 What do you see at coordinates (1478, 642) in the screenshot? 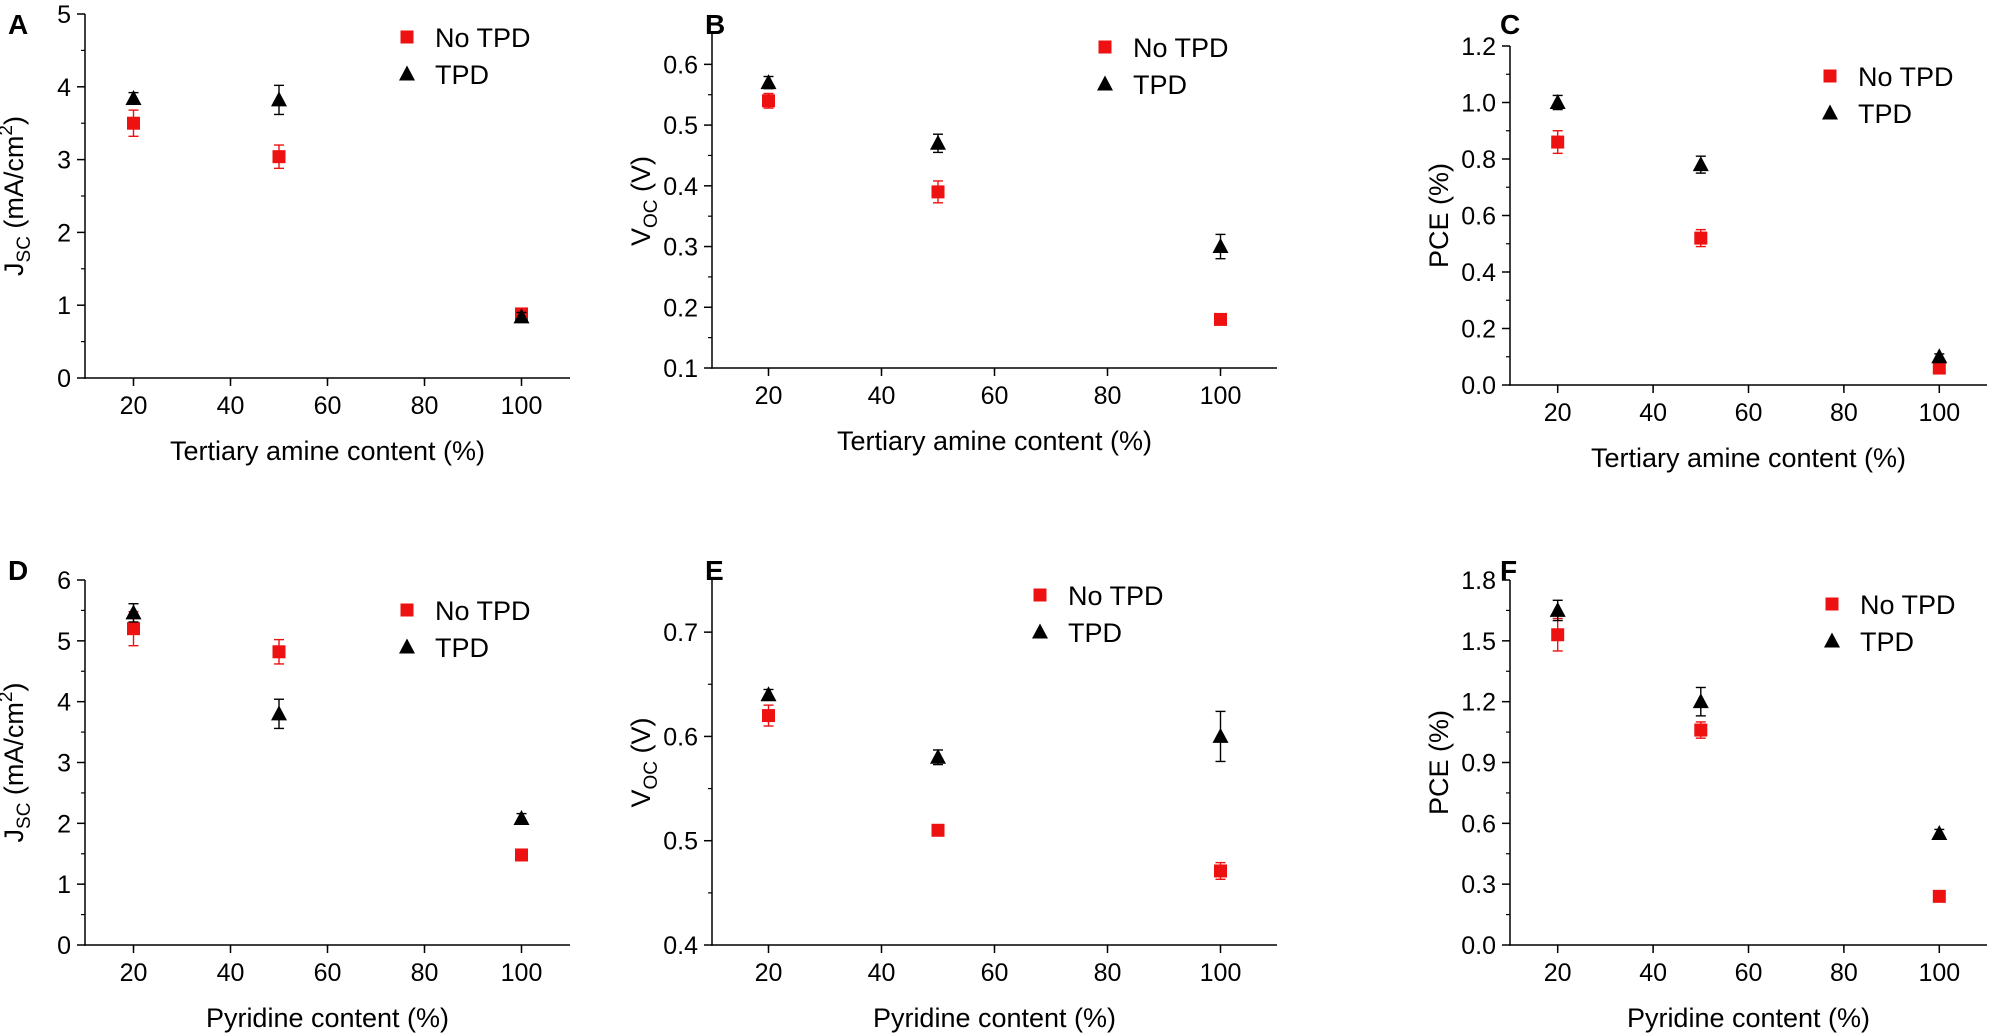
I see `y-tick-label: 1.5` at bounding box center [1478, 642].